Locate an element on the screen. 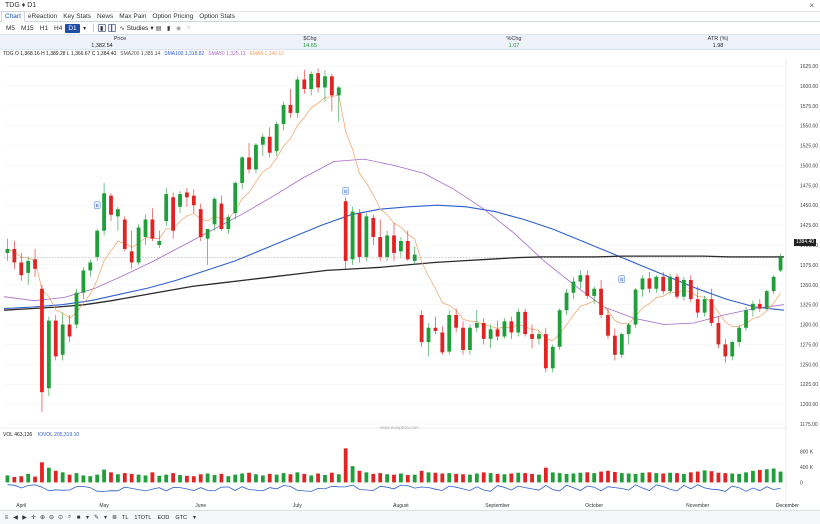 The height and width of the screenshot is (524, 820). trendline-button: TL is located at coordinates (125, 517).